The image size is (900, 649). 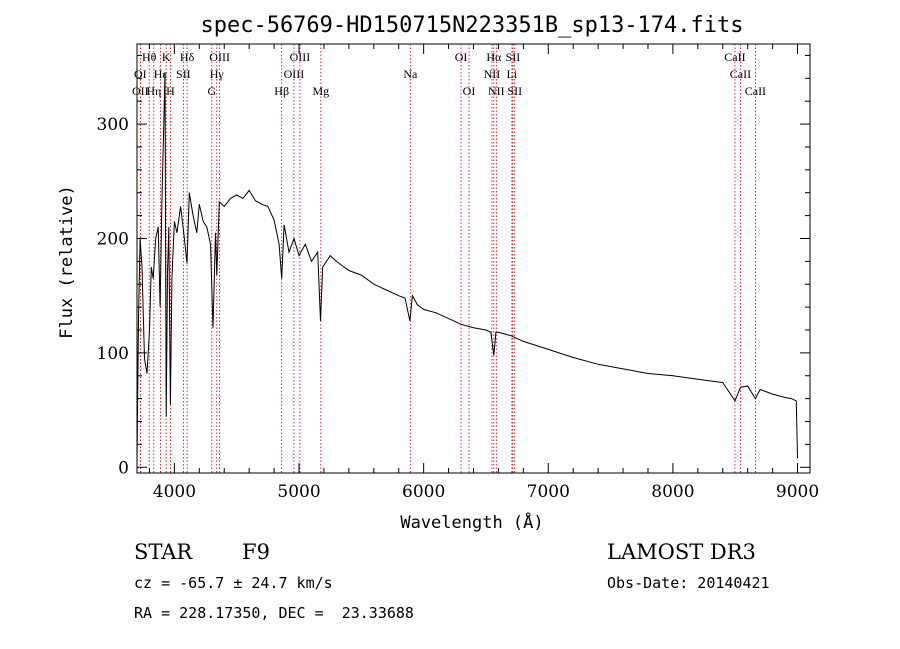 What do you see at coordinates (423, 492) in the screenshot?
I see `x-tick-label: 6000` at bounding box center [423, 492].